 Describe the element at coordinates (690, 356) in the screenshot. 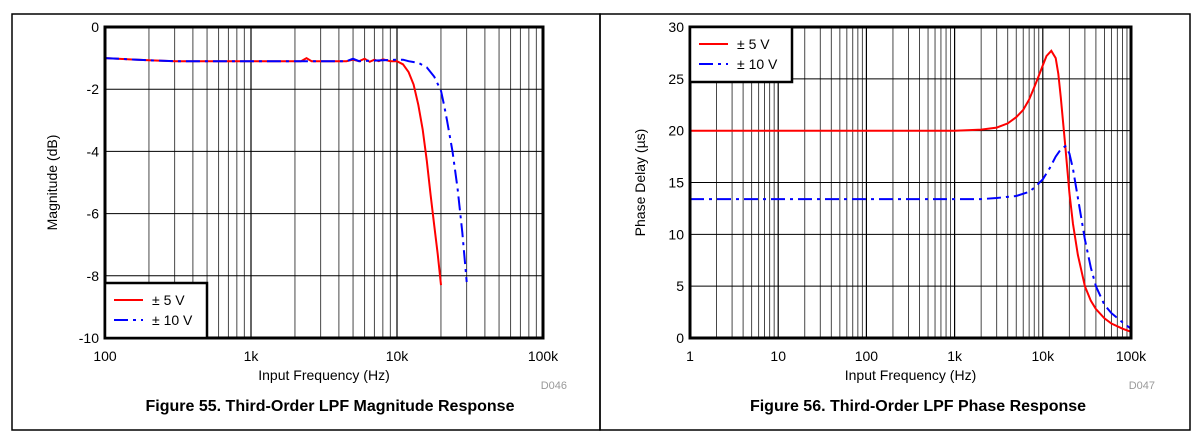

I see `x-tick-label: 1` at that location.